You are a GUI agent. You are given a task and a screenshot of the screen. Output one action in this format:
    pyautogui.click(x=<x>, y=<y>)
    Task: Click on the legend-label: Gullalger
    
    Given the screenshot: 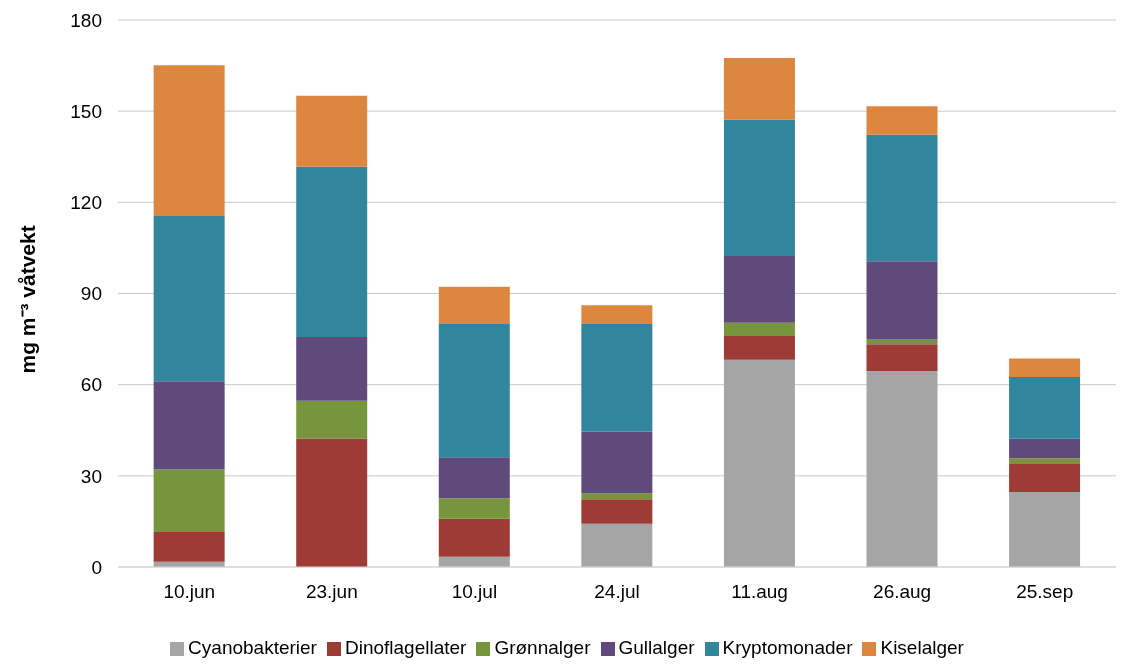 What is the action you would take?
    pyautogui.click(x=656, y=647)
    